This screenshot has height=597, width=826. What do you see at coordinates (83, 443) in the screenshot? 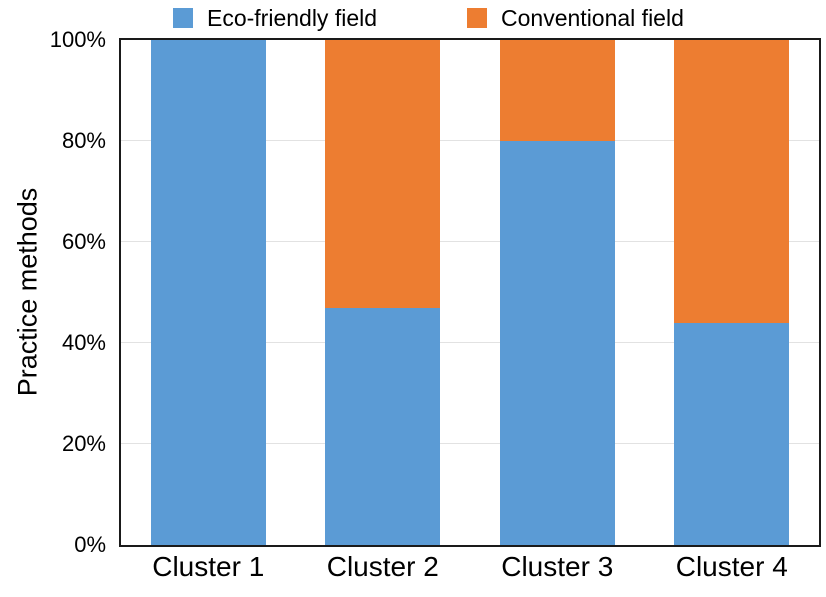
I see `y-tick-label: 20%` at bounding box center [83, 443].